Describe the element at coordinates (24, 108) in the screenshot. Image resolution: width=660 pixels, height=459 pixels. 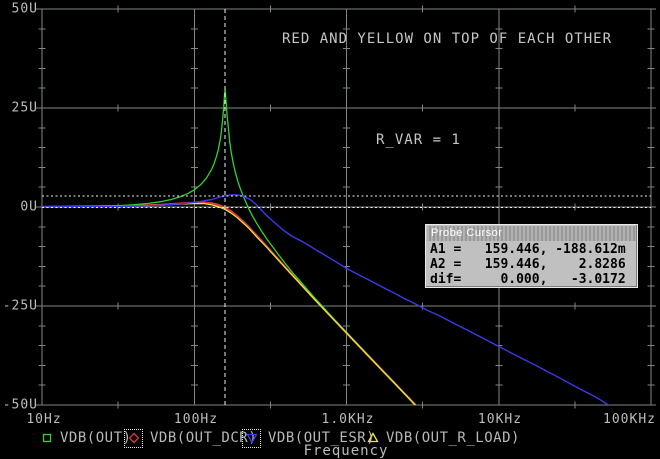
I see `y-tick-25: 25U` at that location.